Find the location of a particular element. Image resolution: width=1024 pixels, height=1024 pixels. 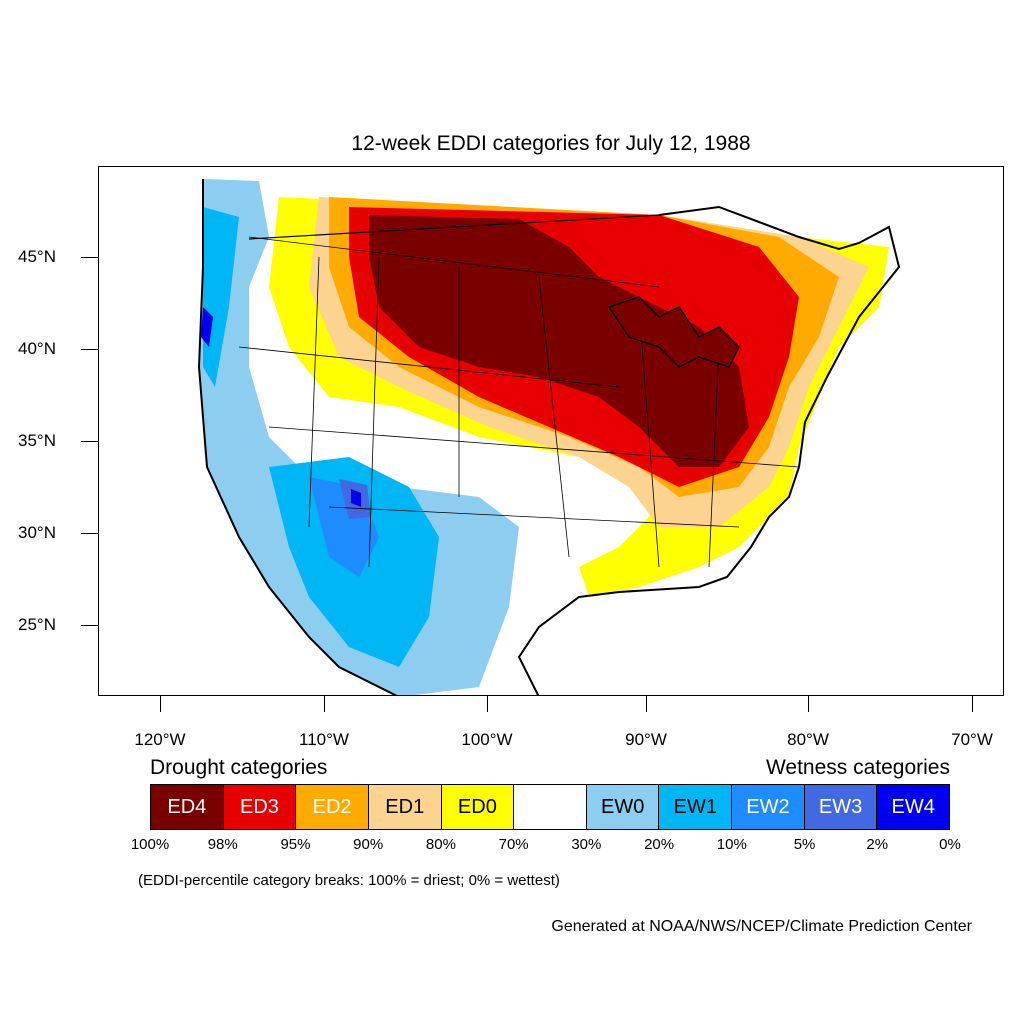

percent-break-label: 2% is located at coordinates (877, 844).